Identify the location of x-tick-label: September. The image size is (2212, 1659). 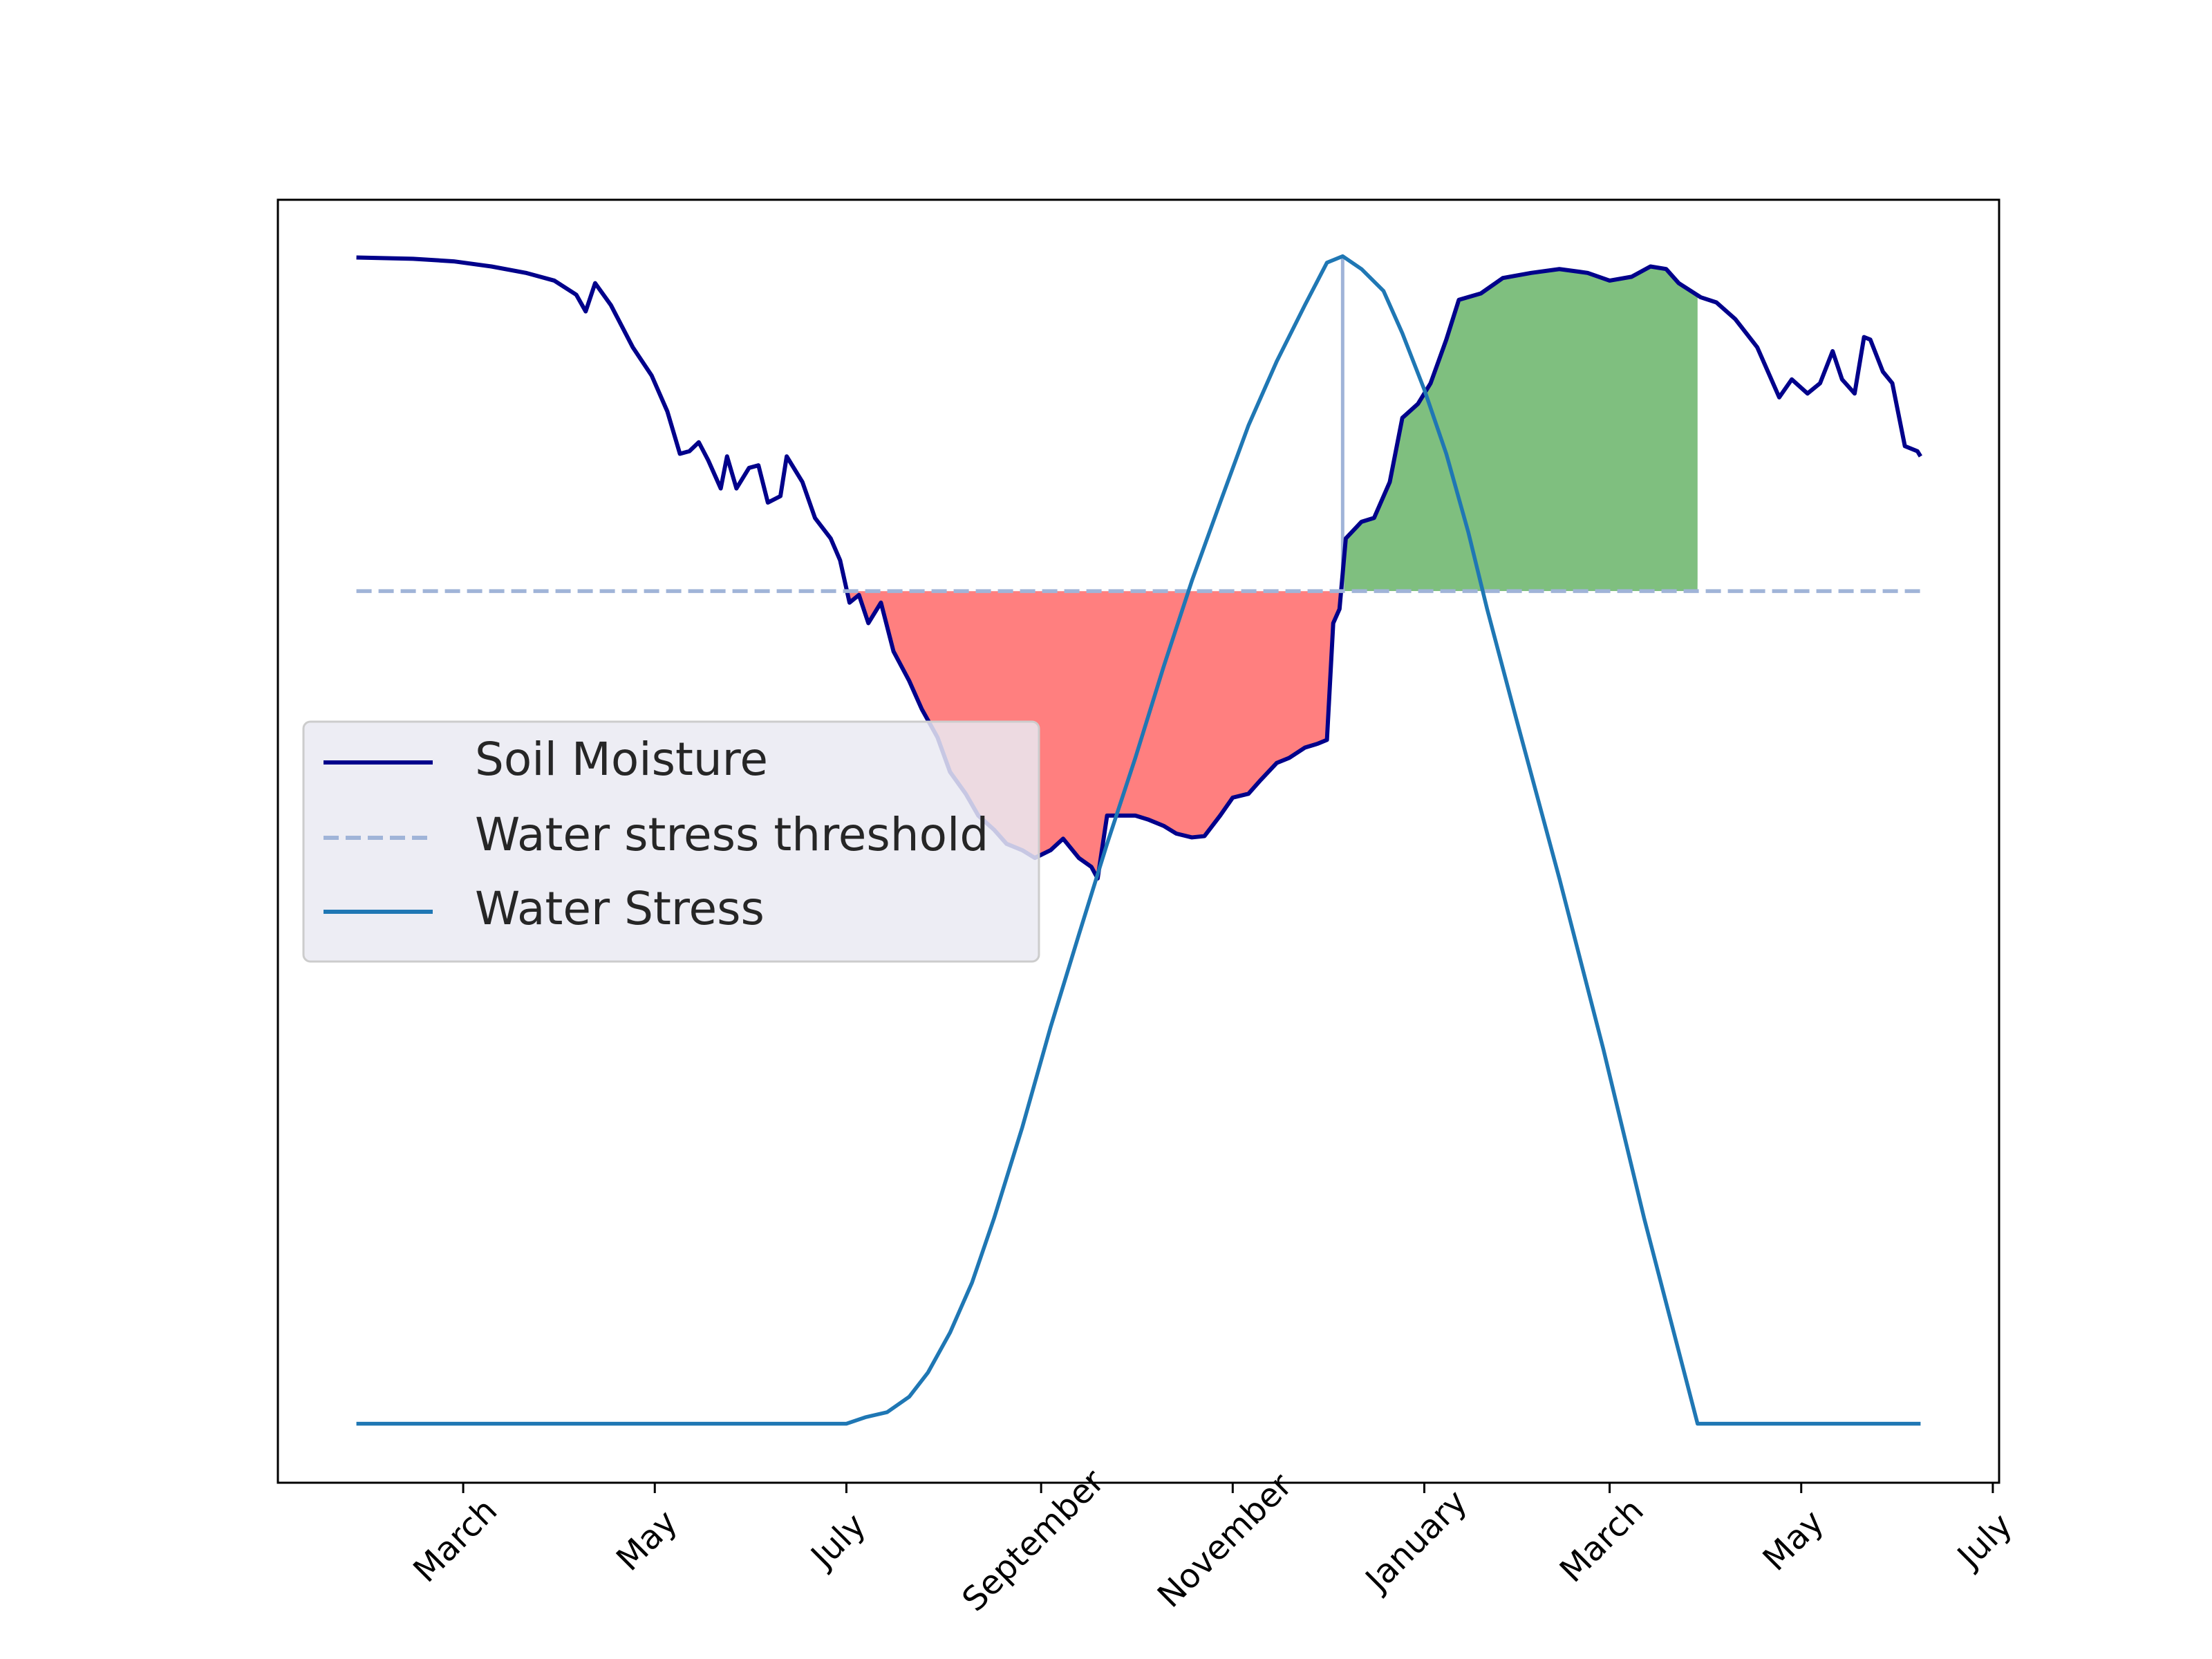
(1033, 1540).